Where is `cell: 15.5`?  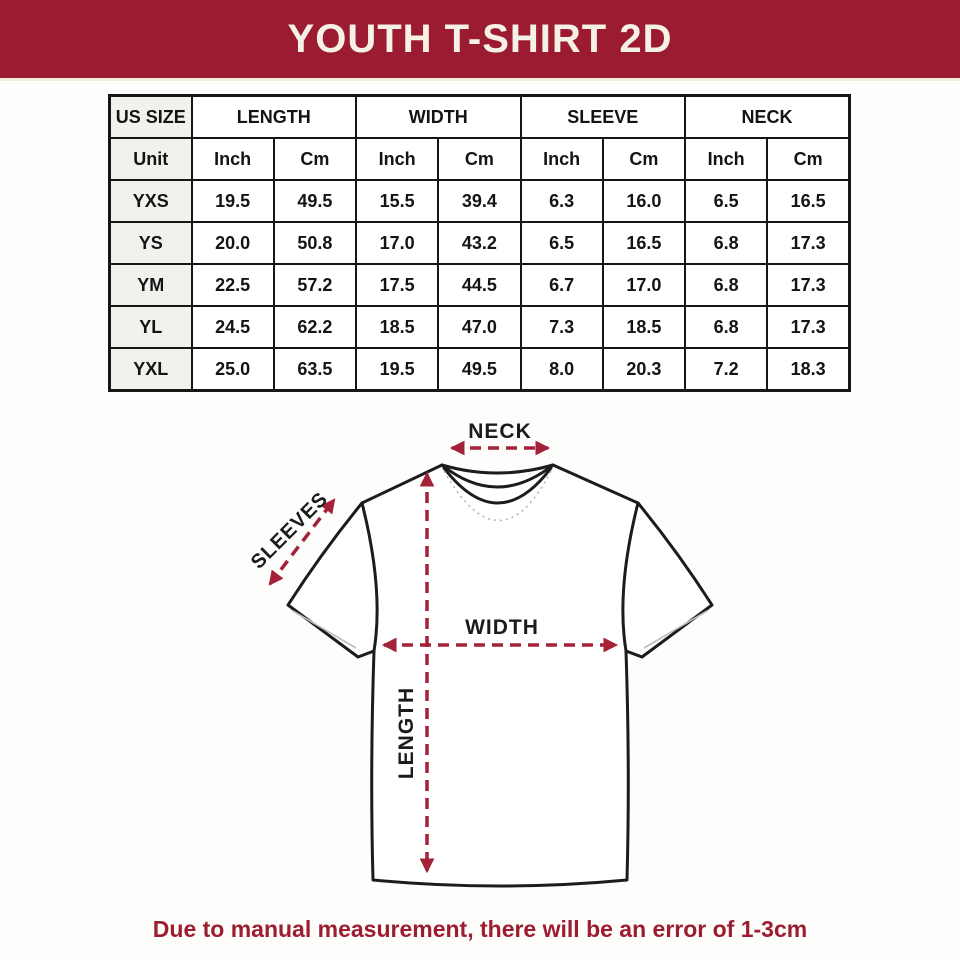
cell: 15.5 is located at coordinates (397, 201).